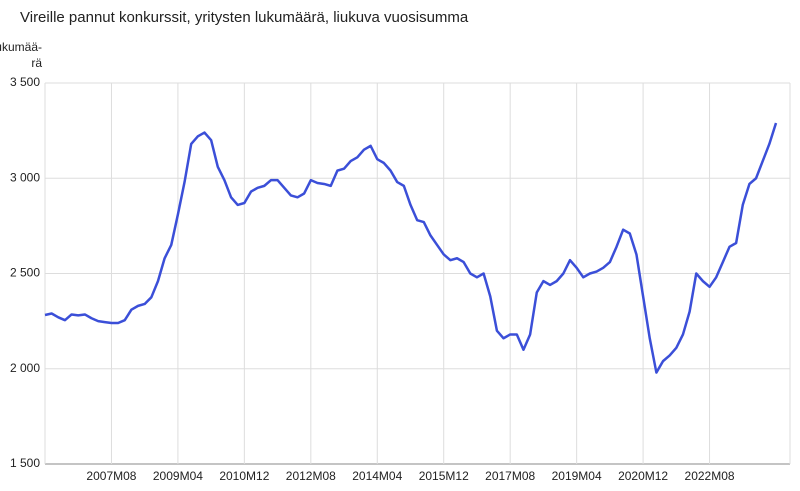 The height and width of the screenshot is (491, 800). I want to click on y-axis-label: Lukumää-, so click(21, 47).